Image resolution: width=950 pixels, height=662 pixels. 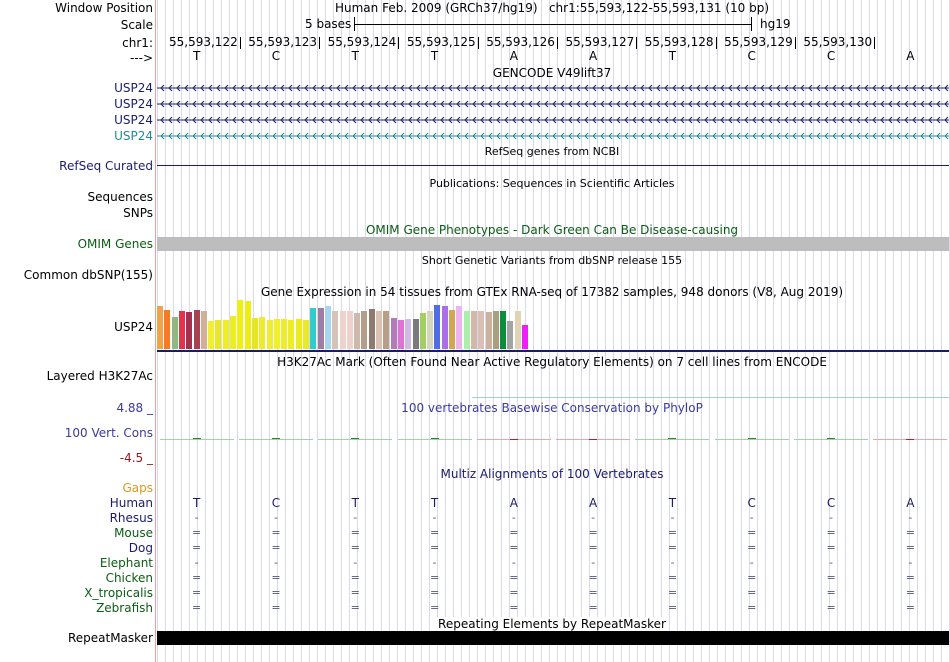 What do you see at coordinates (137, 488) in the screenshot?
I see `multiz-gaps-label: Gaps` at bounding box center [137, 488].